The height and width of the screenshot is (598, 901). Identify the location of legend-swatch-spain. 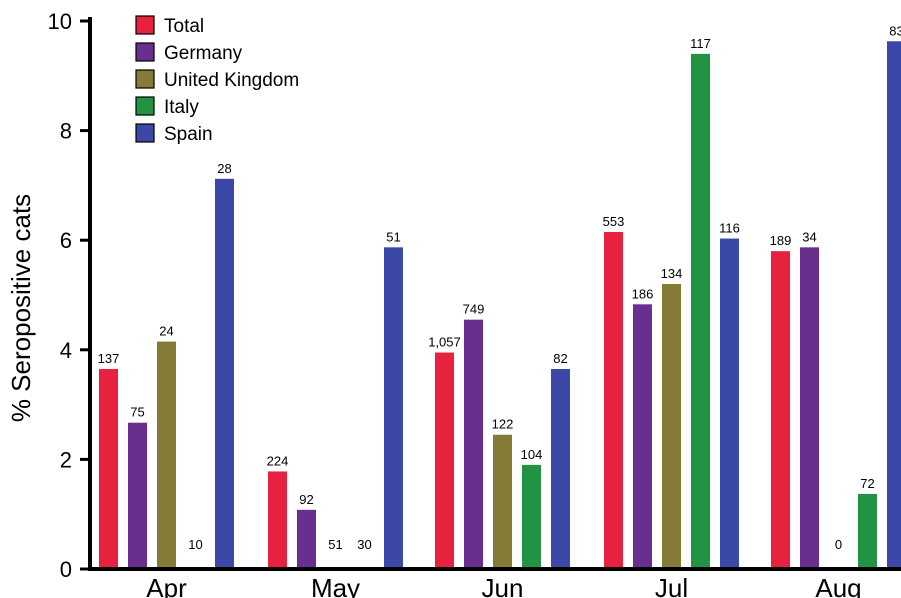
(145, 133).